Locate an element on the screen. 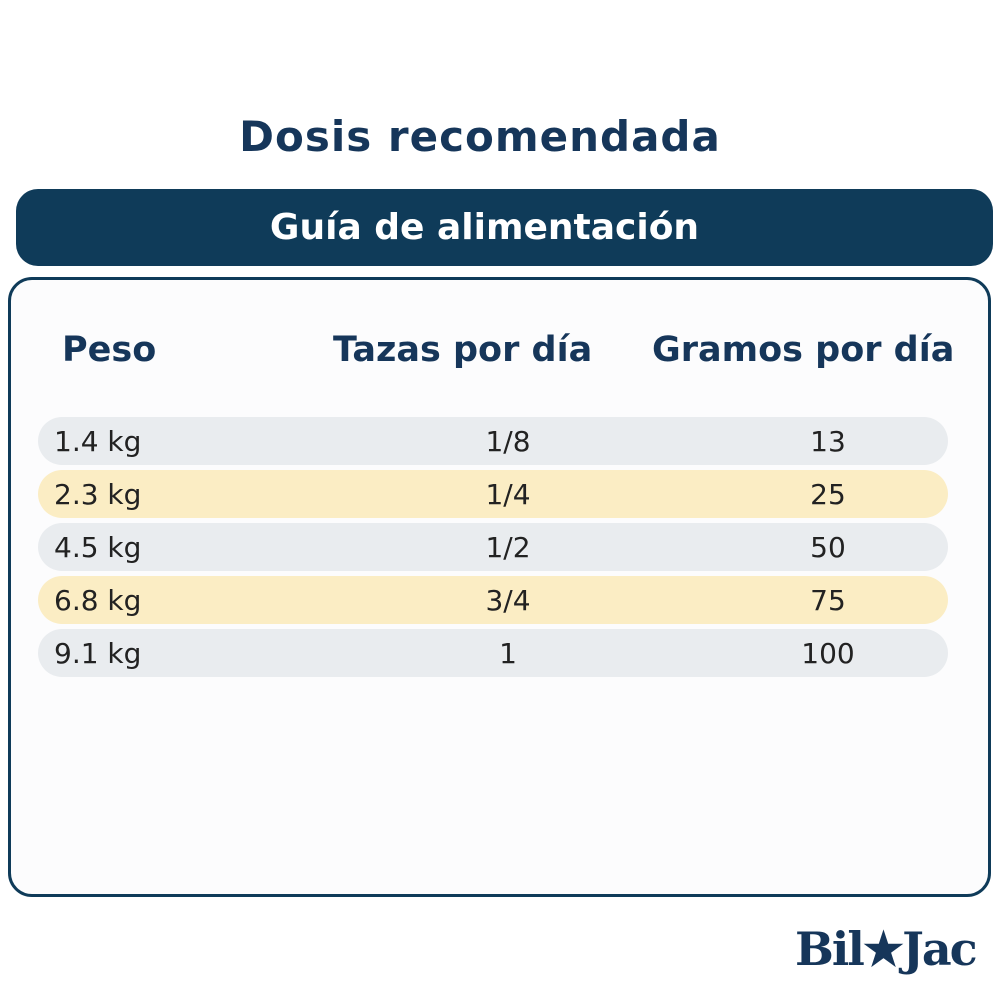  table-cell: 2.3 kg is located at coordinates (98, 494).